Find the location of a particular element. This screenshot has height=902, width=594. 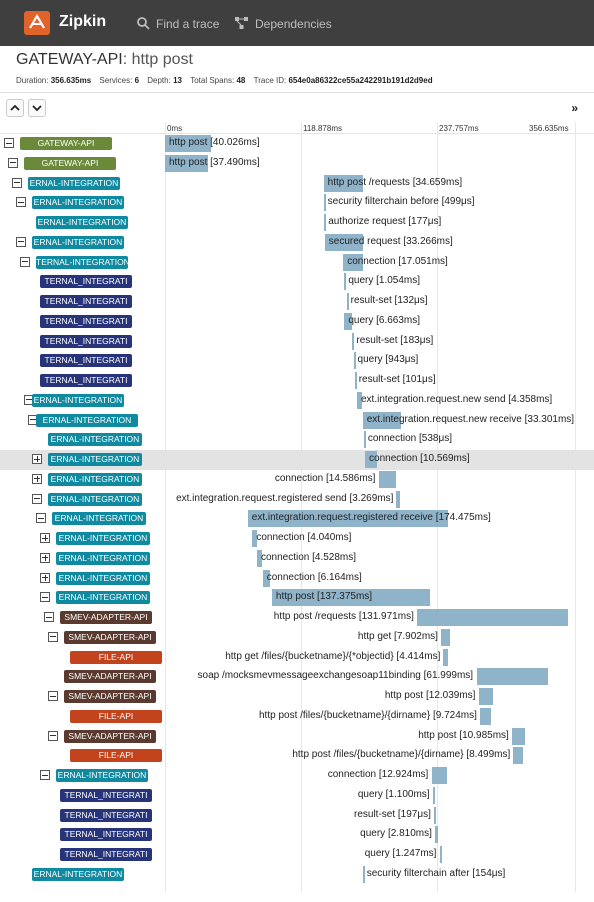

span-row: TERNAL_INTEGRATI query [1.247ms] is located at coordinates (297, 855).